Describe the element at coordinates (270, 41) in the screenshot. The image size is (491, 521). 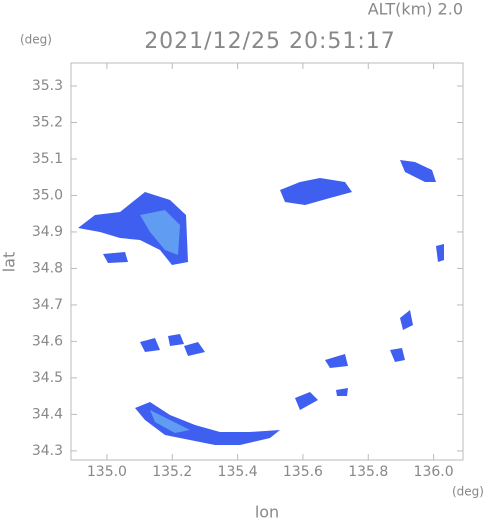
I see `chart-title: 2021/12/25 20:51:17` at that location.